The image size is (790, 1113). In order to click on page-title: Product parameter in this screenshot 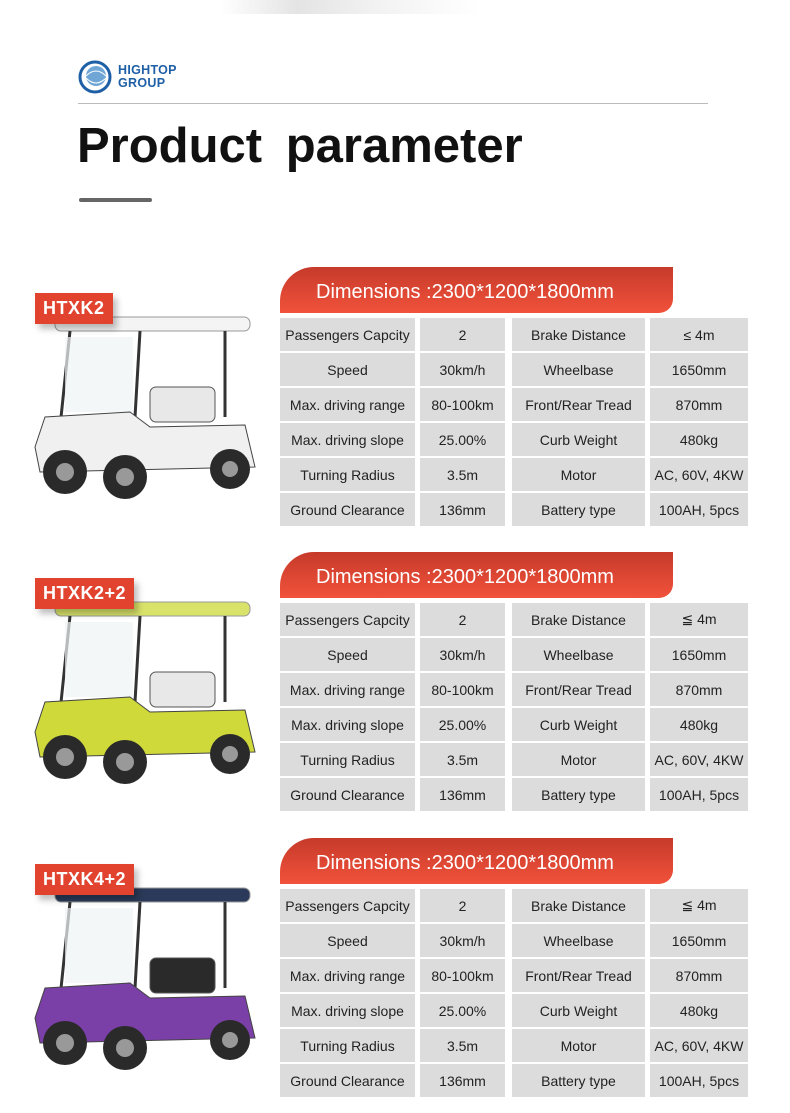, I will do `click(300, 146)`.